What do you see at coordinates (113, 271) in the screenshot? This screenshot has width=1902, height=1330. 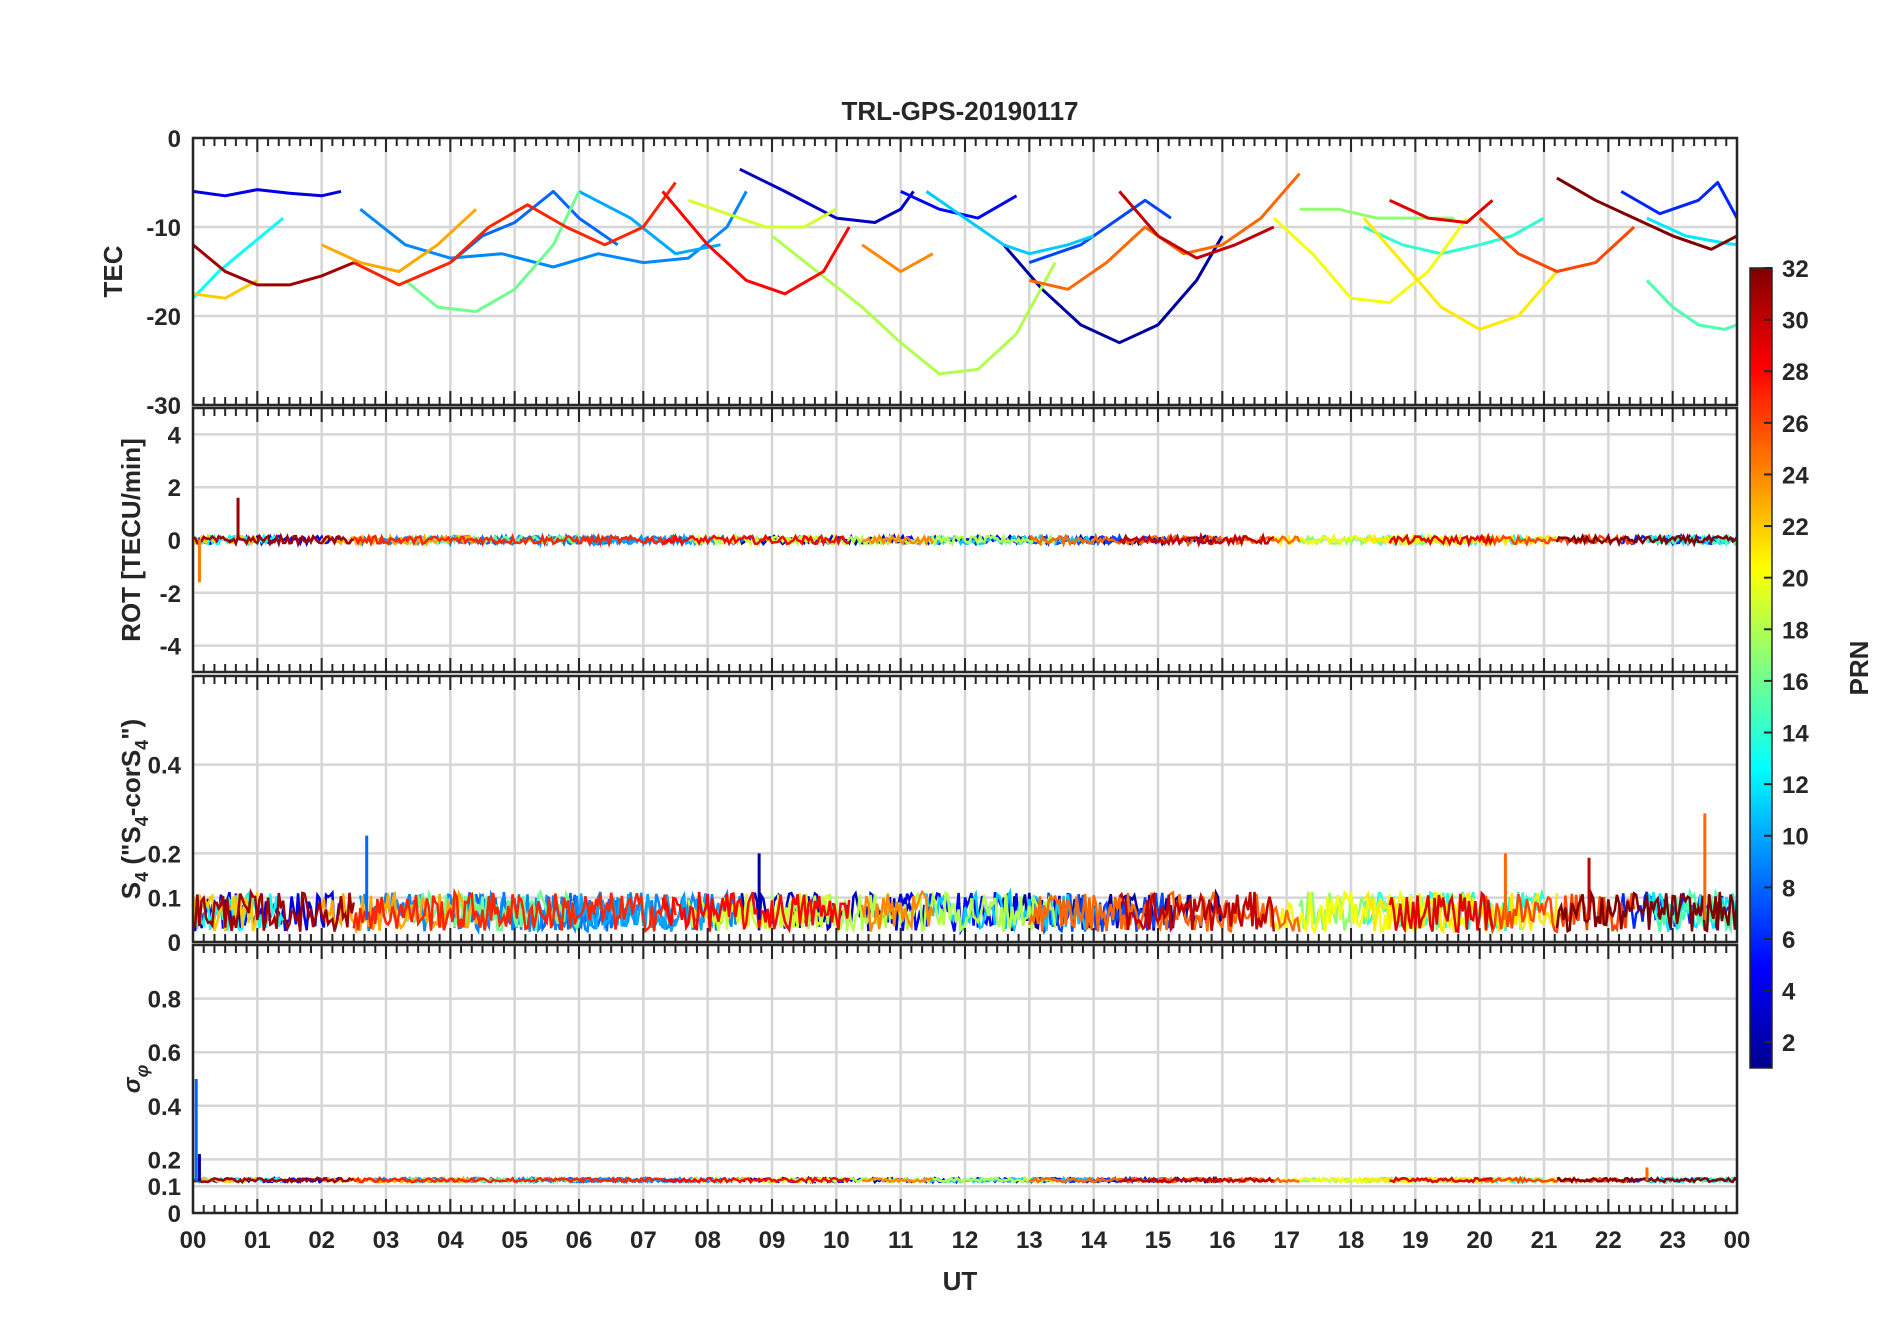 I see `y-axis-label-tec: TEC` at bounding box center [113, 271].